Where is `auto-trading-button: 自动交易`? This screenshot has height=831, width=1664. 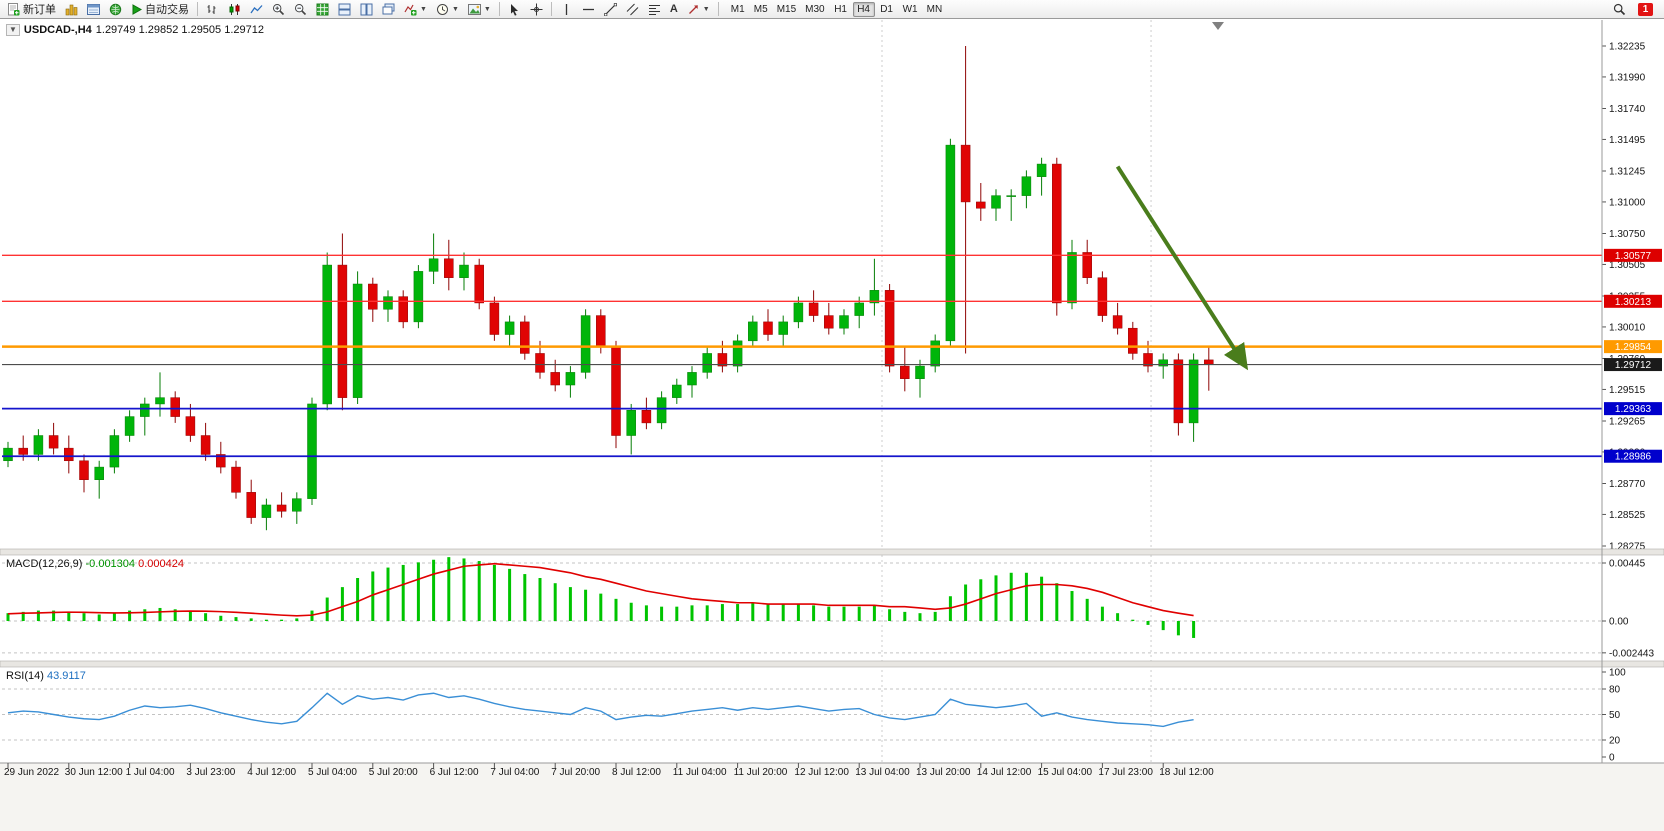 auto-trading-button: 自动交易 is located at coordinates (160, 9).